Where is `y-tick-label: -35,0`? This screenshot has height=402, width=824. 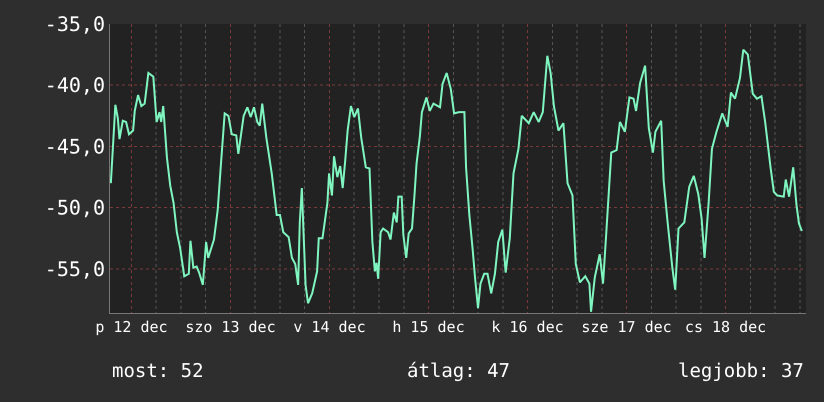
y-tick-label: -35,0 is located at coordinates (74, 24).